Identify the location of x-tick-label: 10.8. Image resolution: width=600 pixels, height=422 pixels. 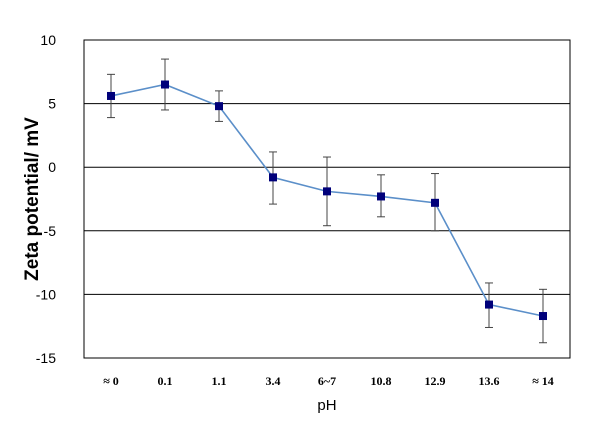
(381, 381).